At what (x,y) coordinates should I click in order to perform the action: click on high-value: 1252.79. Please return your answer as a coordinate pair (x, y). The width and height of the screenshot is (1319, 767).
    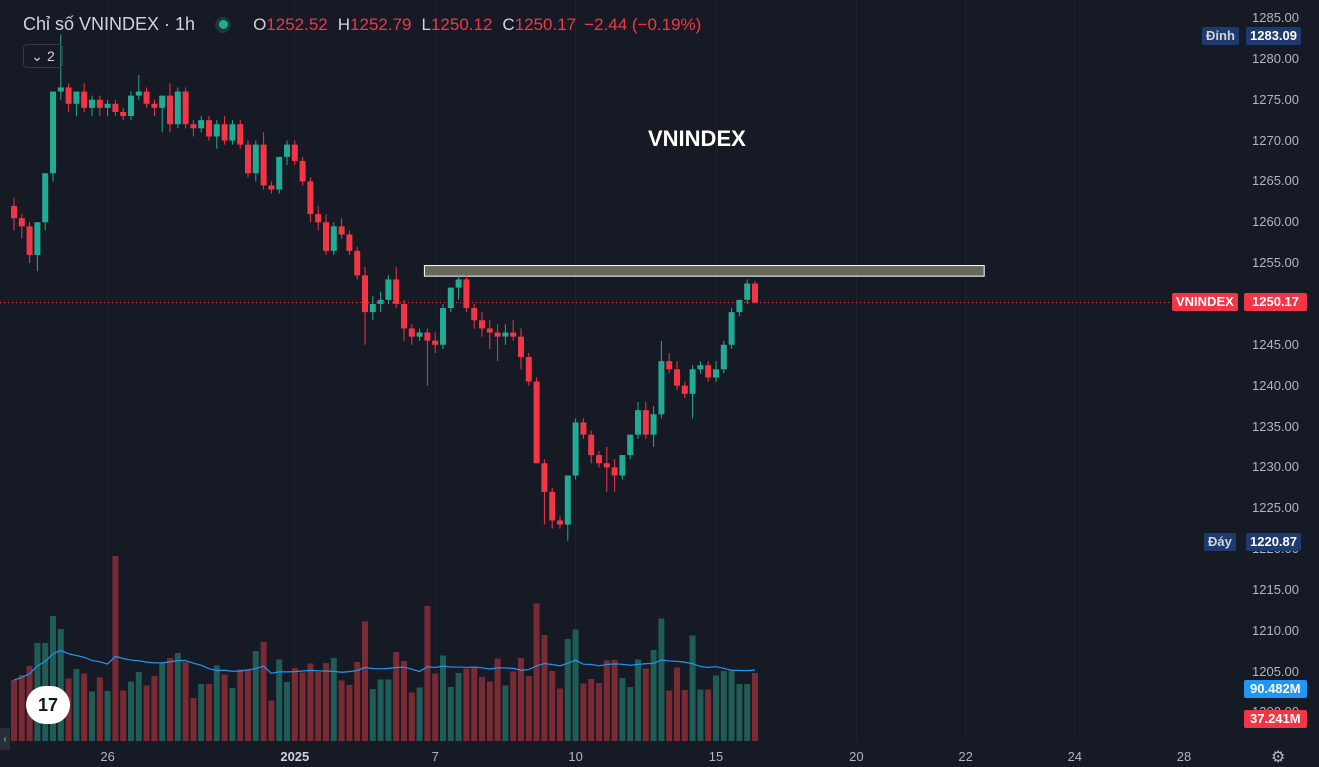
    Looking at the image, I should click on (381, 24).